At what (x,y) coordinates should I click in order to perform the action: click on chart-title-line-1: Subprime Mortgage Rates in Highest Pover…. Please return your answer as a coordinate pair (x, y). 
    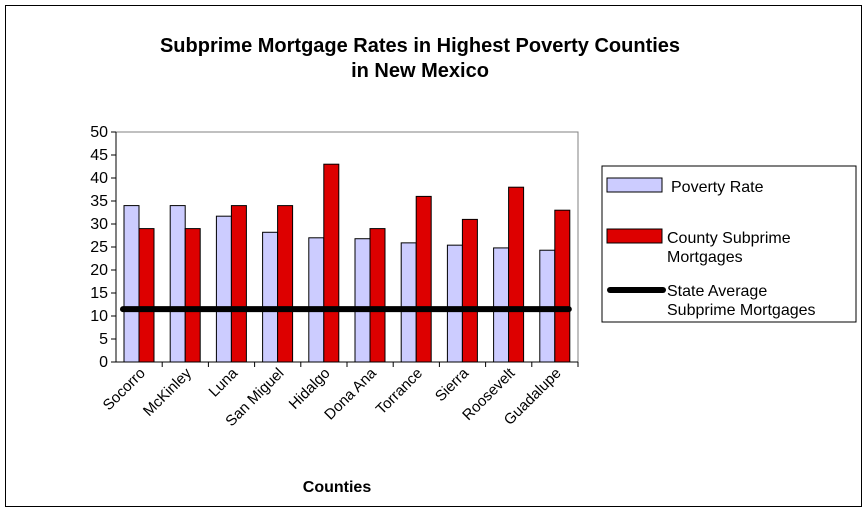
    Looking at the image, I should click on (420, 46).